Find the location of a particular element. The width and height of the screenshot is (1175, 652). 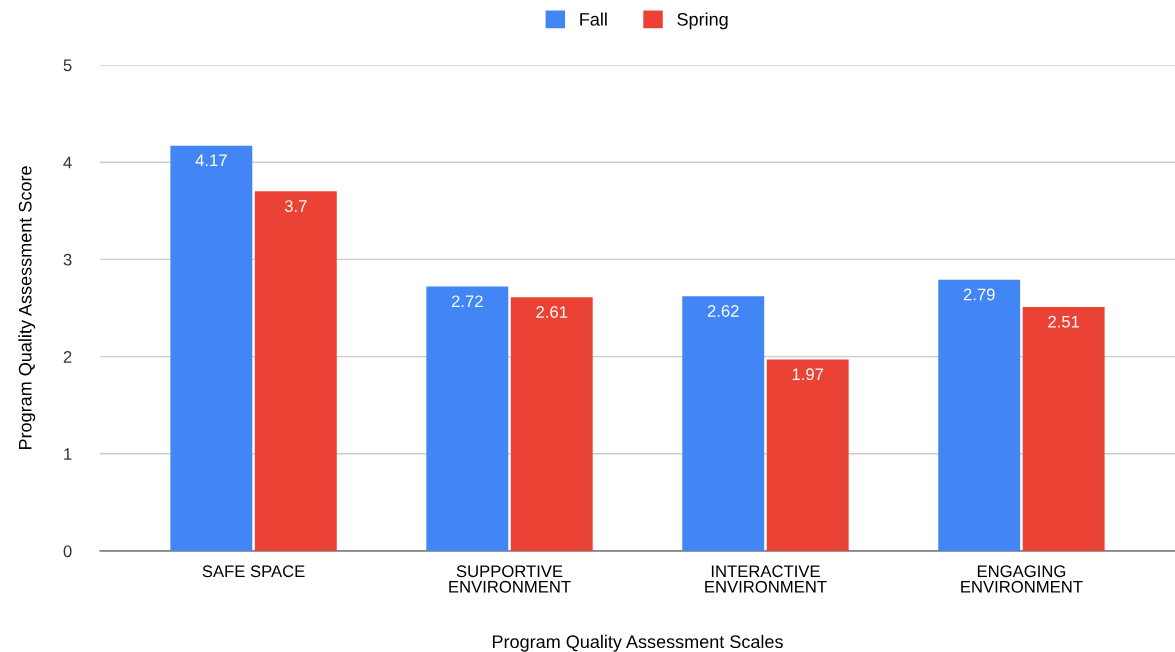

y-tick-label: 5 is located at coordinates (67, 65).